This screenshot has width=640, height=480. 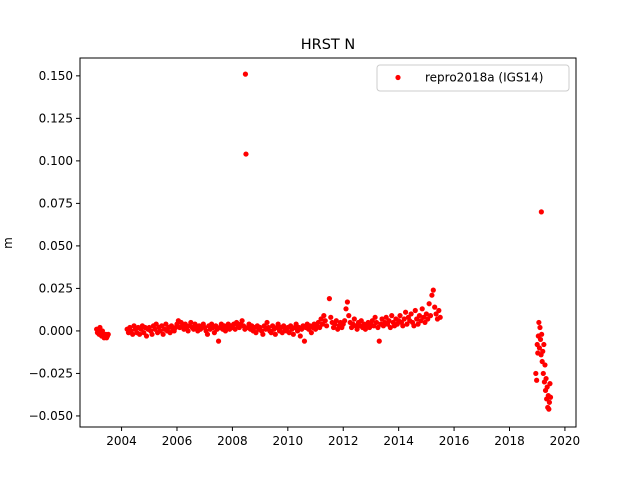 What do you see at coordinates (51, 416) in the screenshot?
I see `y-tick-label: −0.050` at bounding box center [51, 416].